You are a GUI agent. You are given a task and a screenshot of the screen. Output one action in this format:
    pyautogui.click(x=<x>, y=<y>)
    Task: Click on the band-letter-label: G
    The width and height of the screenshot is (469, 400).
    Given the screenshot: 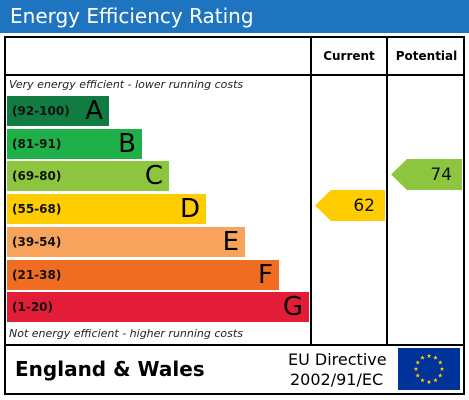 What is the action you would take?
    pyautogui.click(x=292, y=307)
    